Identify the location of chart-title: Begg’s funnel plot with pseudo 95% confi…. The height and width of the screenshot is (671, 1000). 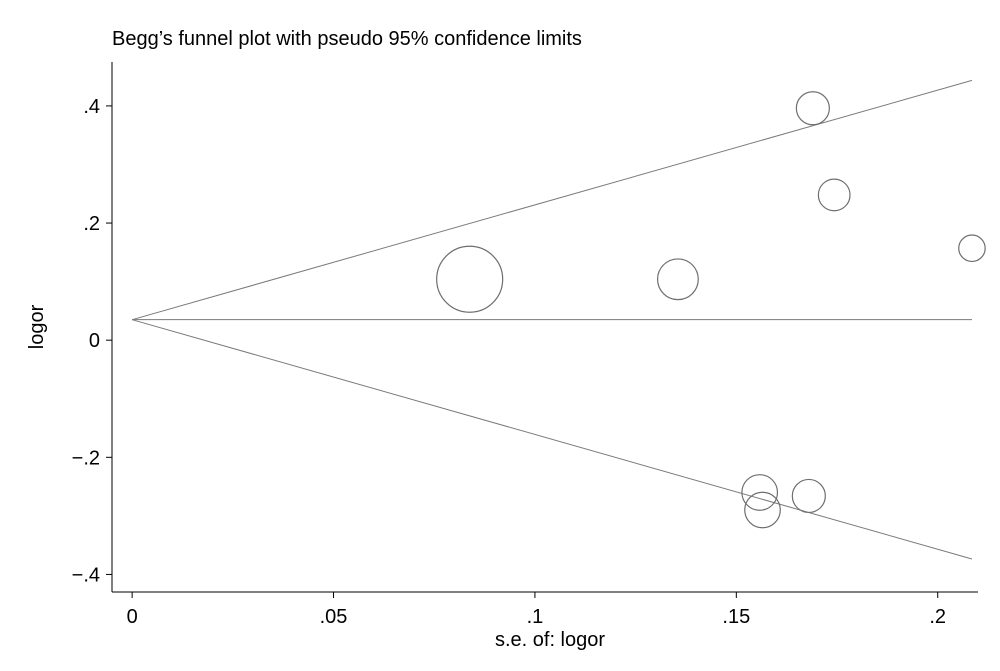
(347, 39).